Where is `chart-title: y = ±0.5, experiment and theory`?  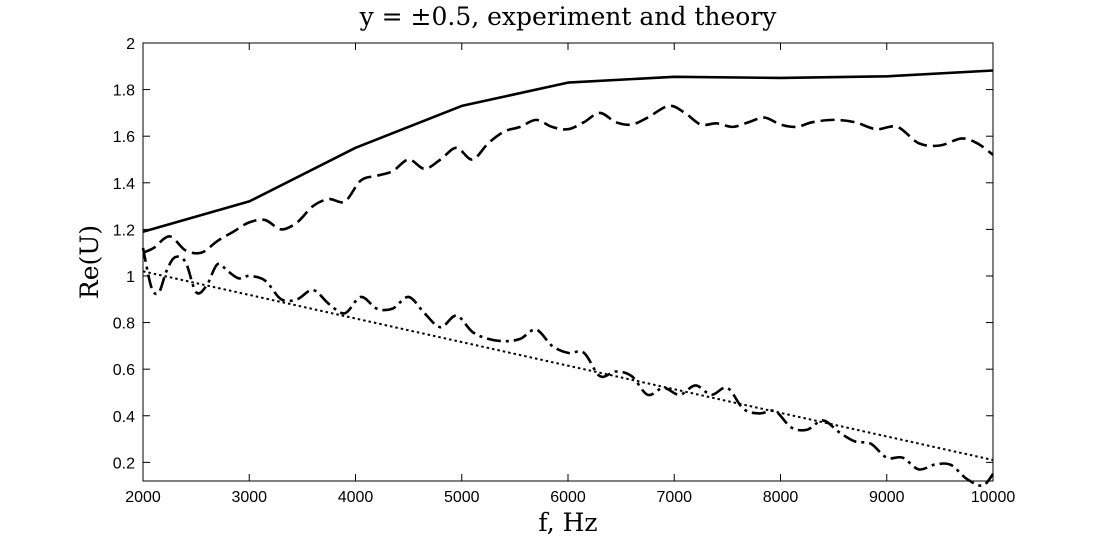 chart-title: y = ±0.5, experiment and theory is located at coordinates (568, 16).